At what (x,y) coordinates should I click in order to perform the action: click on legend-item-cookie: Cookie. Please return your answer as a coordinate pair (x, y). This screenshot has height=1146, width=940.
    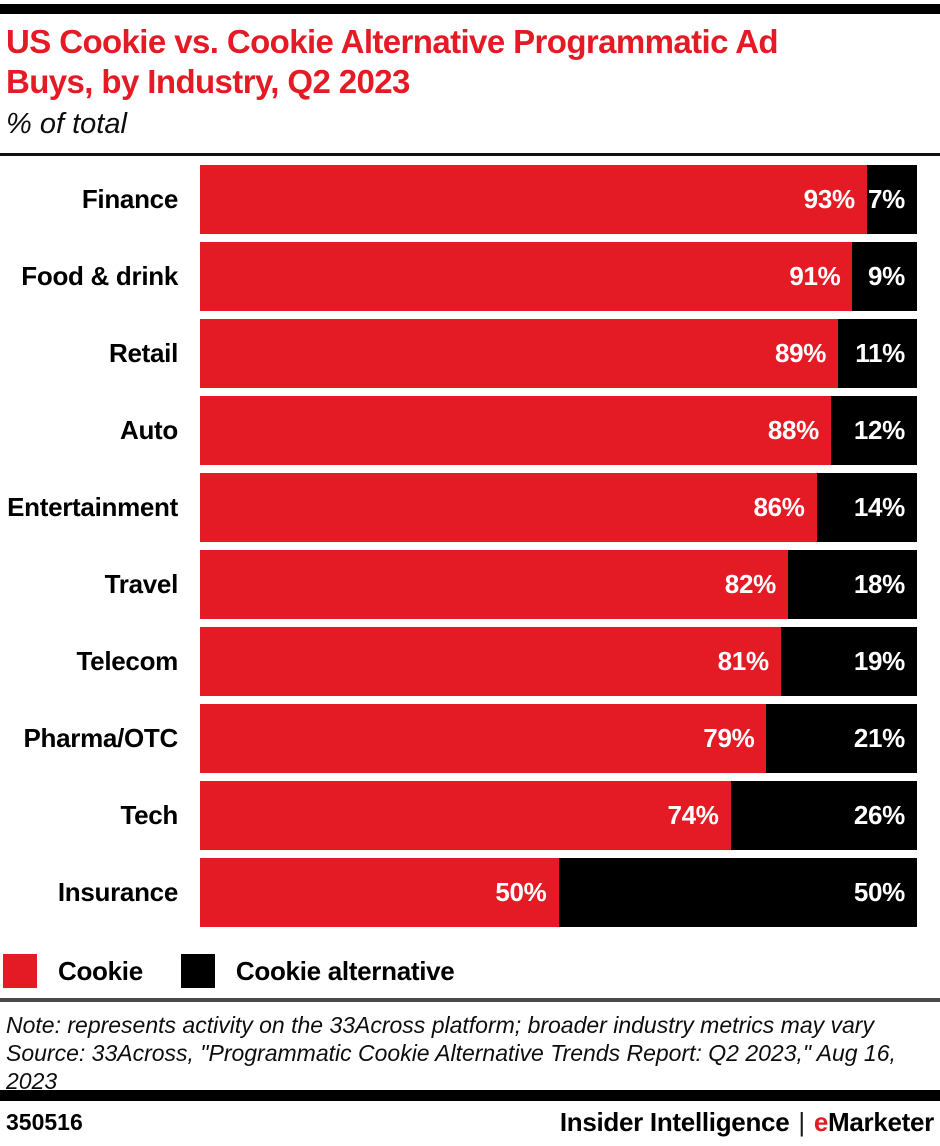
    Looking at the image, I should click on (73, 971).